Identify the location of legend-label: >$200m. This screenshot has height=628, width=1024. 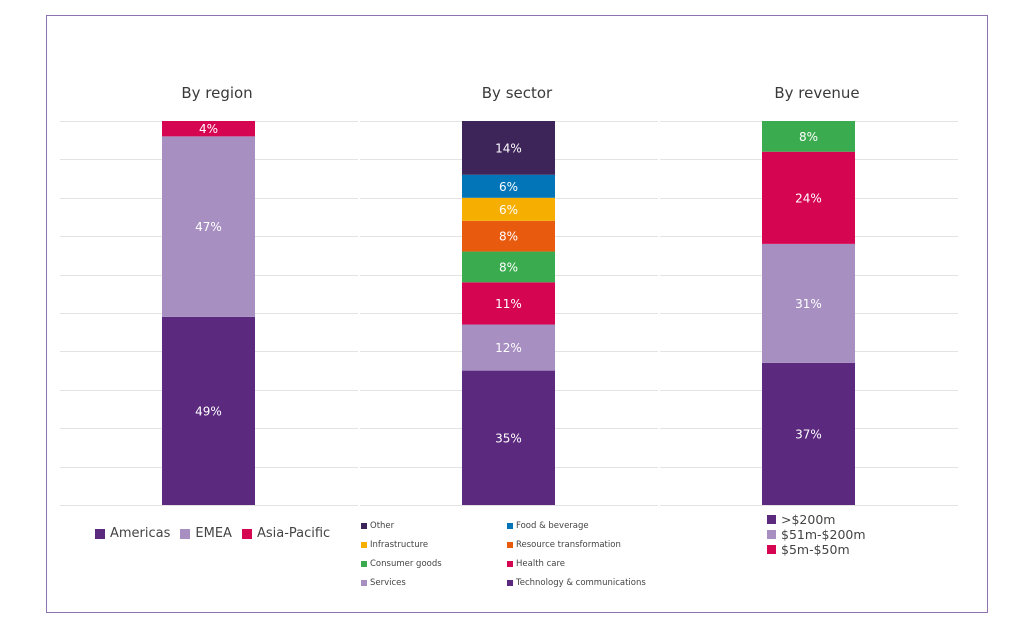
(808, 519).